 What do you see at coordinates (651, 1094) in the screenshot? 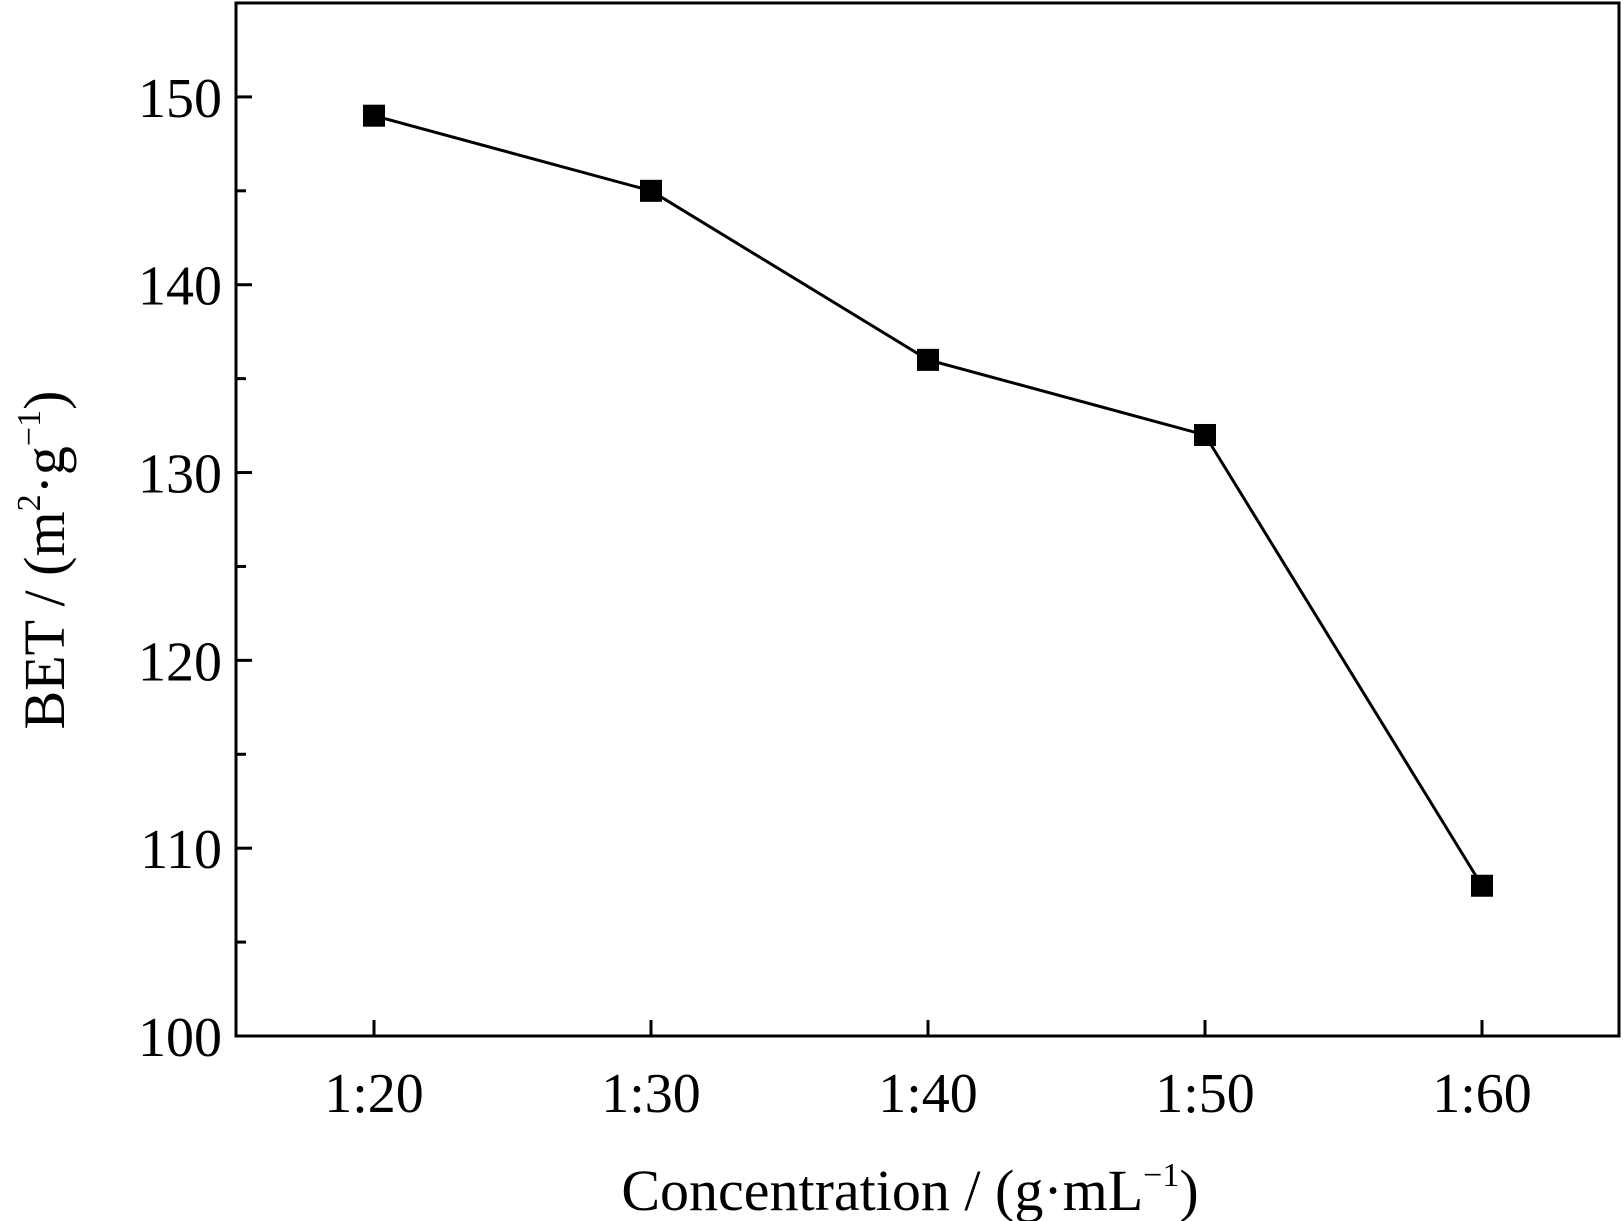
I see `x-tick-label-1:30: 1:30` at bounding box center [651, 1094].